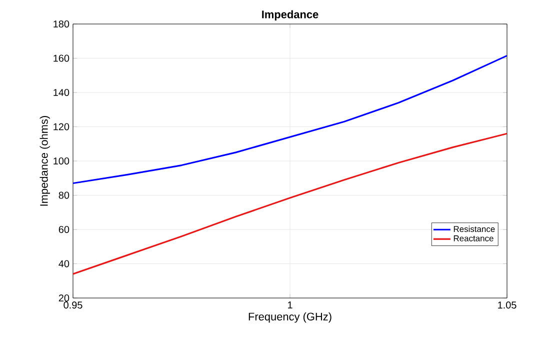 This screenshot has height=337, width=560. What do you see at coordinates (507, 305) in the screenshot?
I see `x-tick-label: 1.05` at bounding box center [507, 305].